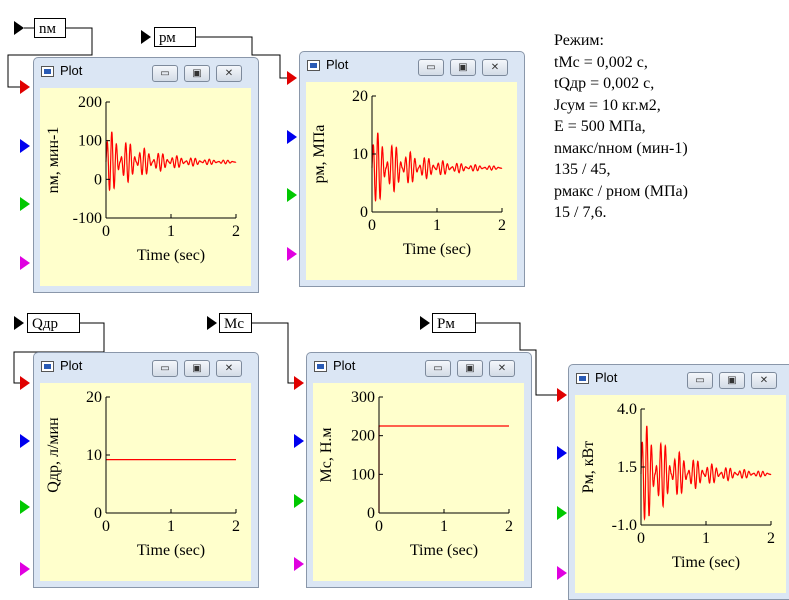  I want to click on y-tick-label: -1.0, so click(624, 525).